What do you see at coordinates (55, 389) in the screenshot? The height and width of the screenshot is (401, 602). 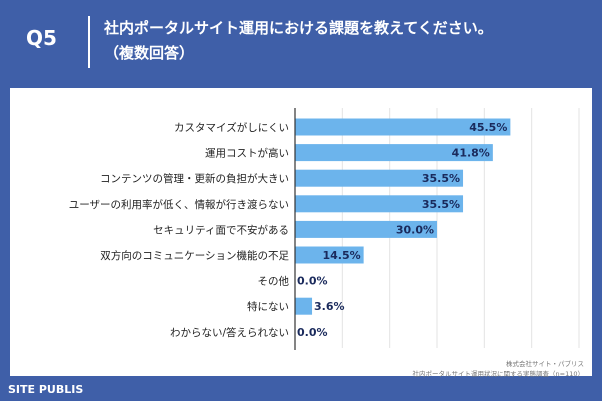 I see `brand-logo: SITE PUBLIS` at bounding box center [55, 389].